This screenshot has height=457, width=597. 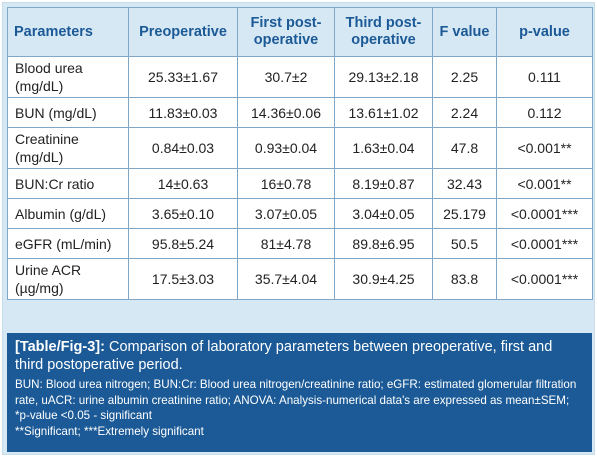 What do you see at coordinates (68, 183) in the screenshot?
I see `row-parameter: BUN:Cr ratio` at bounding box center [68, 183].